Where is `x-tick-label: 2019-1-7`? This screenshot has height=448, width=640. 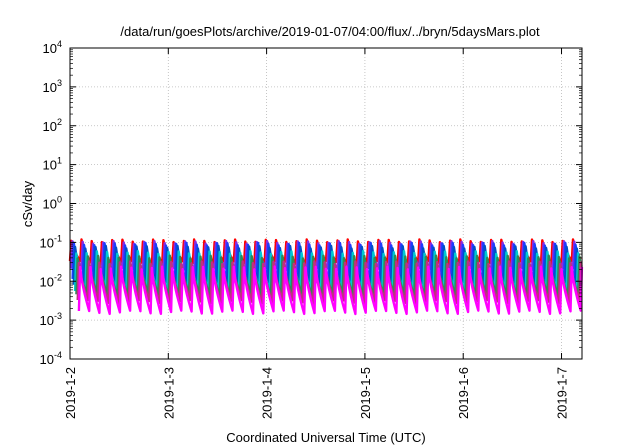 x-tick-label: 2019-1-7 is located at coordinates (562, 393).